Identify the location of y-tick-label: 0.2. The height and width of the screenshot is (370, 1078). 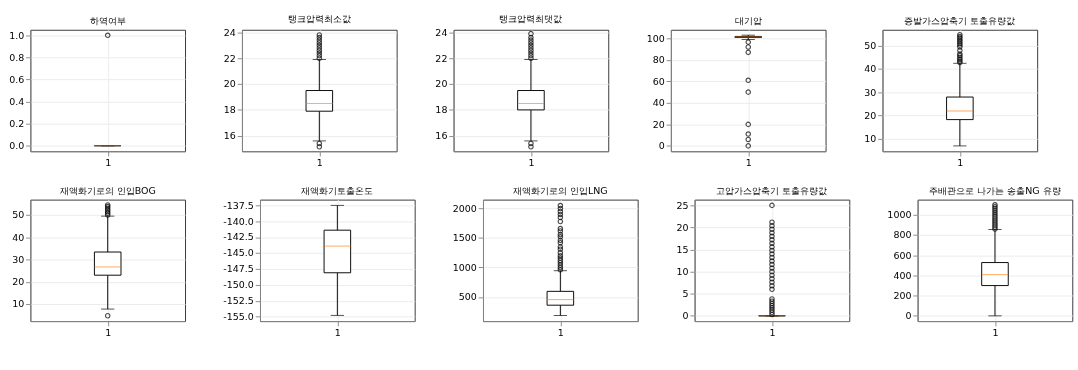
(17, 123).